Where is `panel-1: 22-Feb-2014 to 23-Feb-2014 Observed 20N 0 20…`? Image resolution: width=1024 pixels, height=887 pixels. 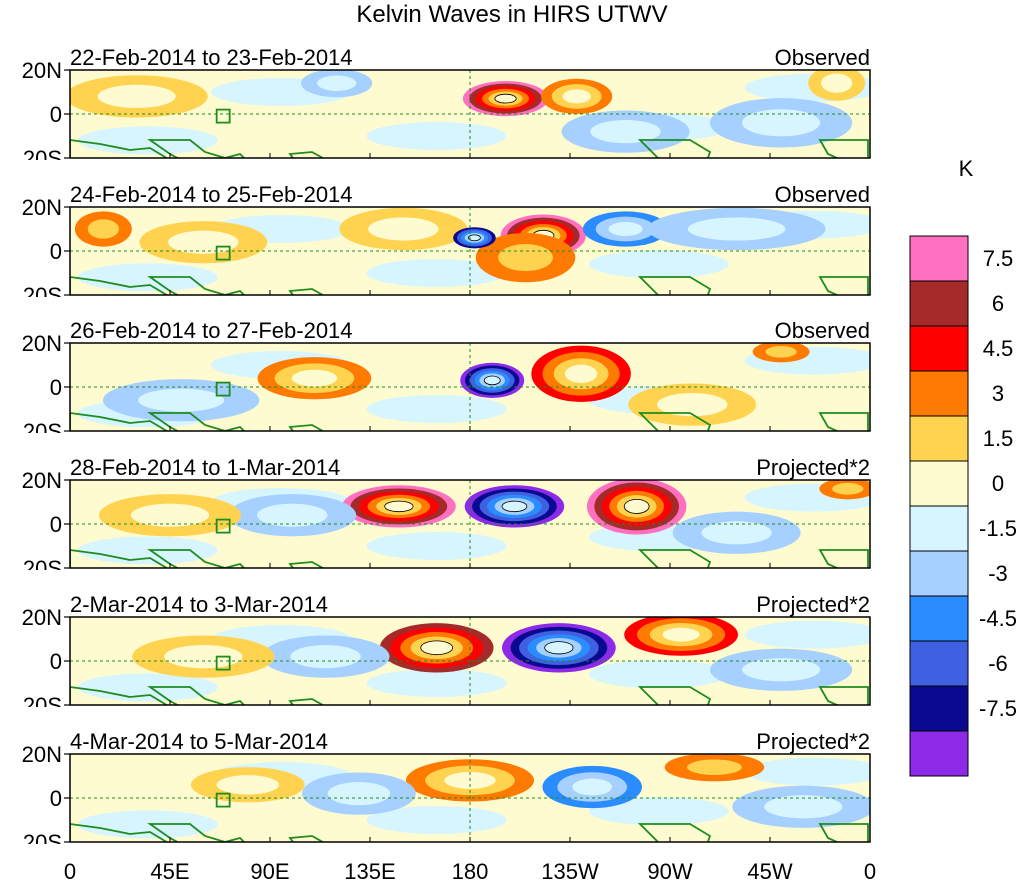
panel-1: 22-Feb-2014 to 23-Feb-2014 Observed 20N 0 20… is located at coordinates (446, 102).